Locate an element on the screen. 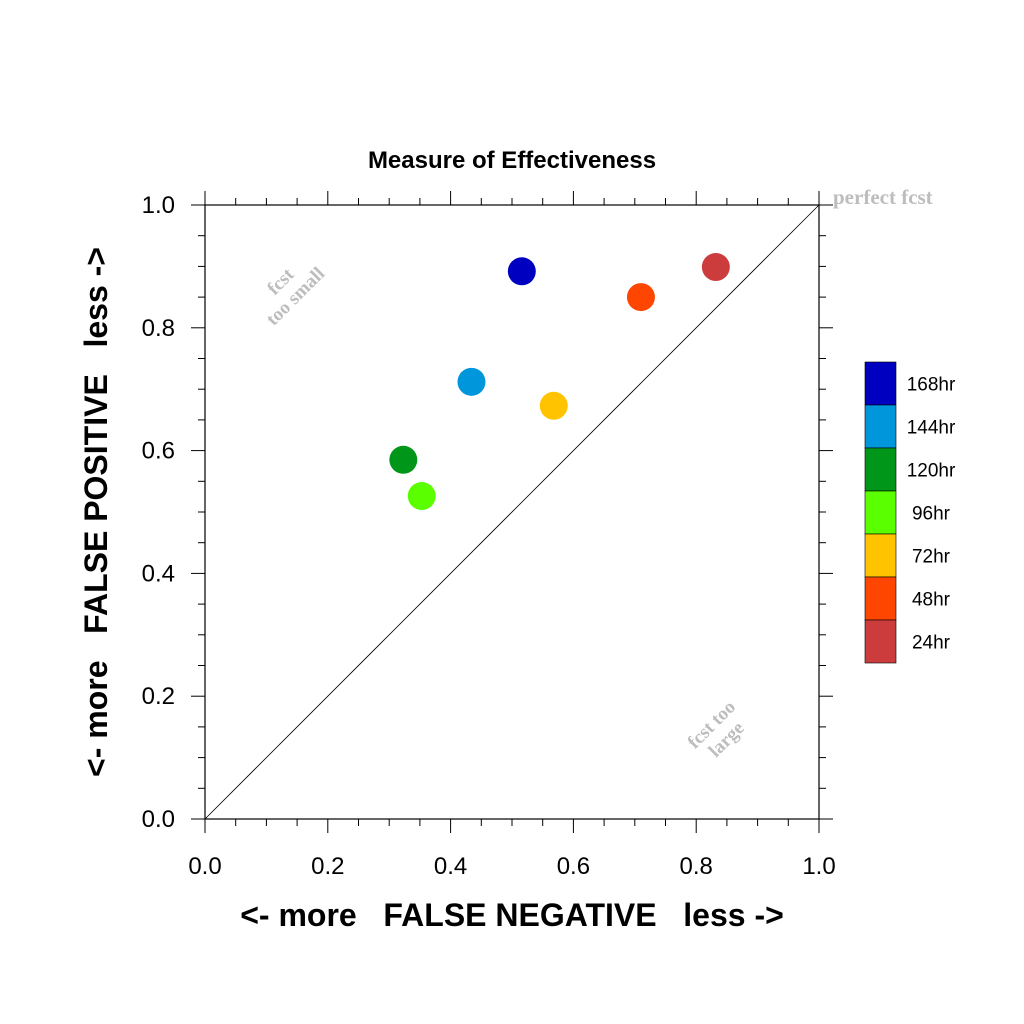 This screenshot has height=1024, width=1024. legend-swatch-144hr is located at coordinates (880, 426).